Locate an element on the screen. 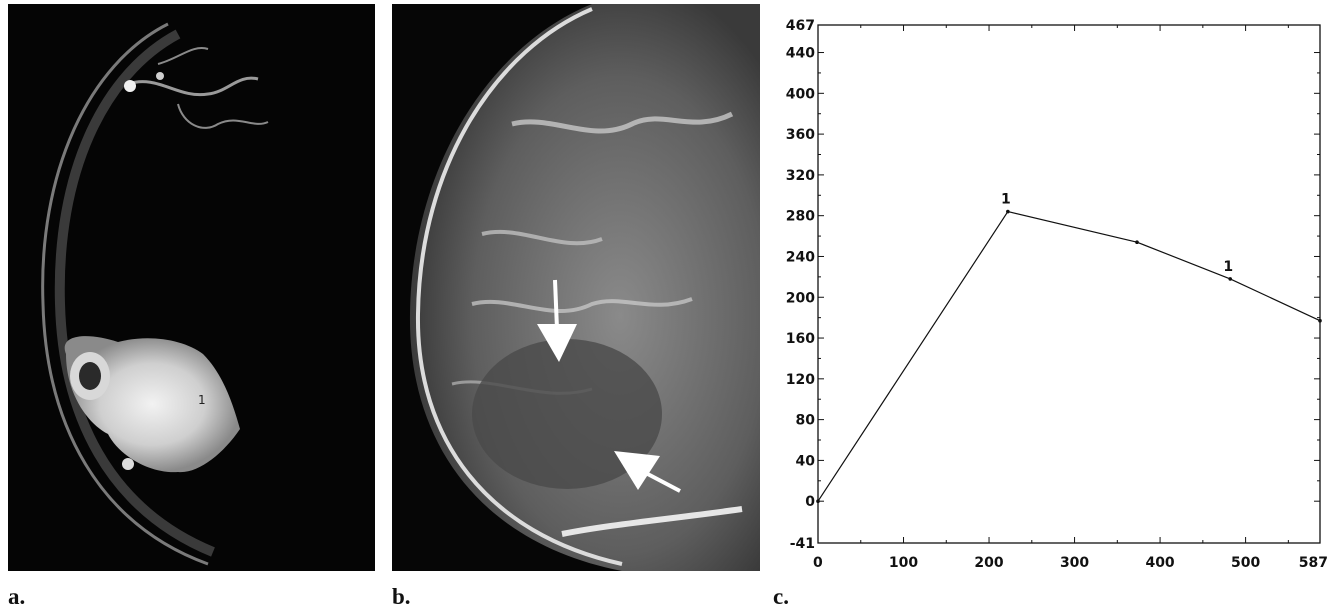 Image resolution: width=1331 pixels, height=614 pixels. x-tick-label: 300 is located at coordinates (1074, 563).